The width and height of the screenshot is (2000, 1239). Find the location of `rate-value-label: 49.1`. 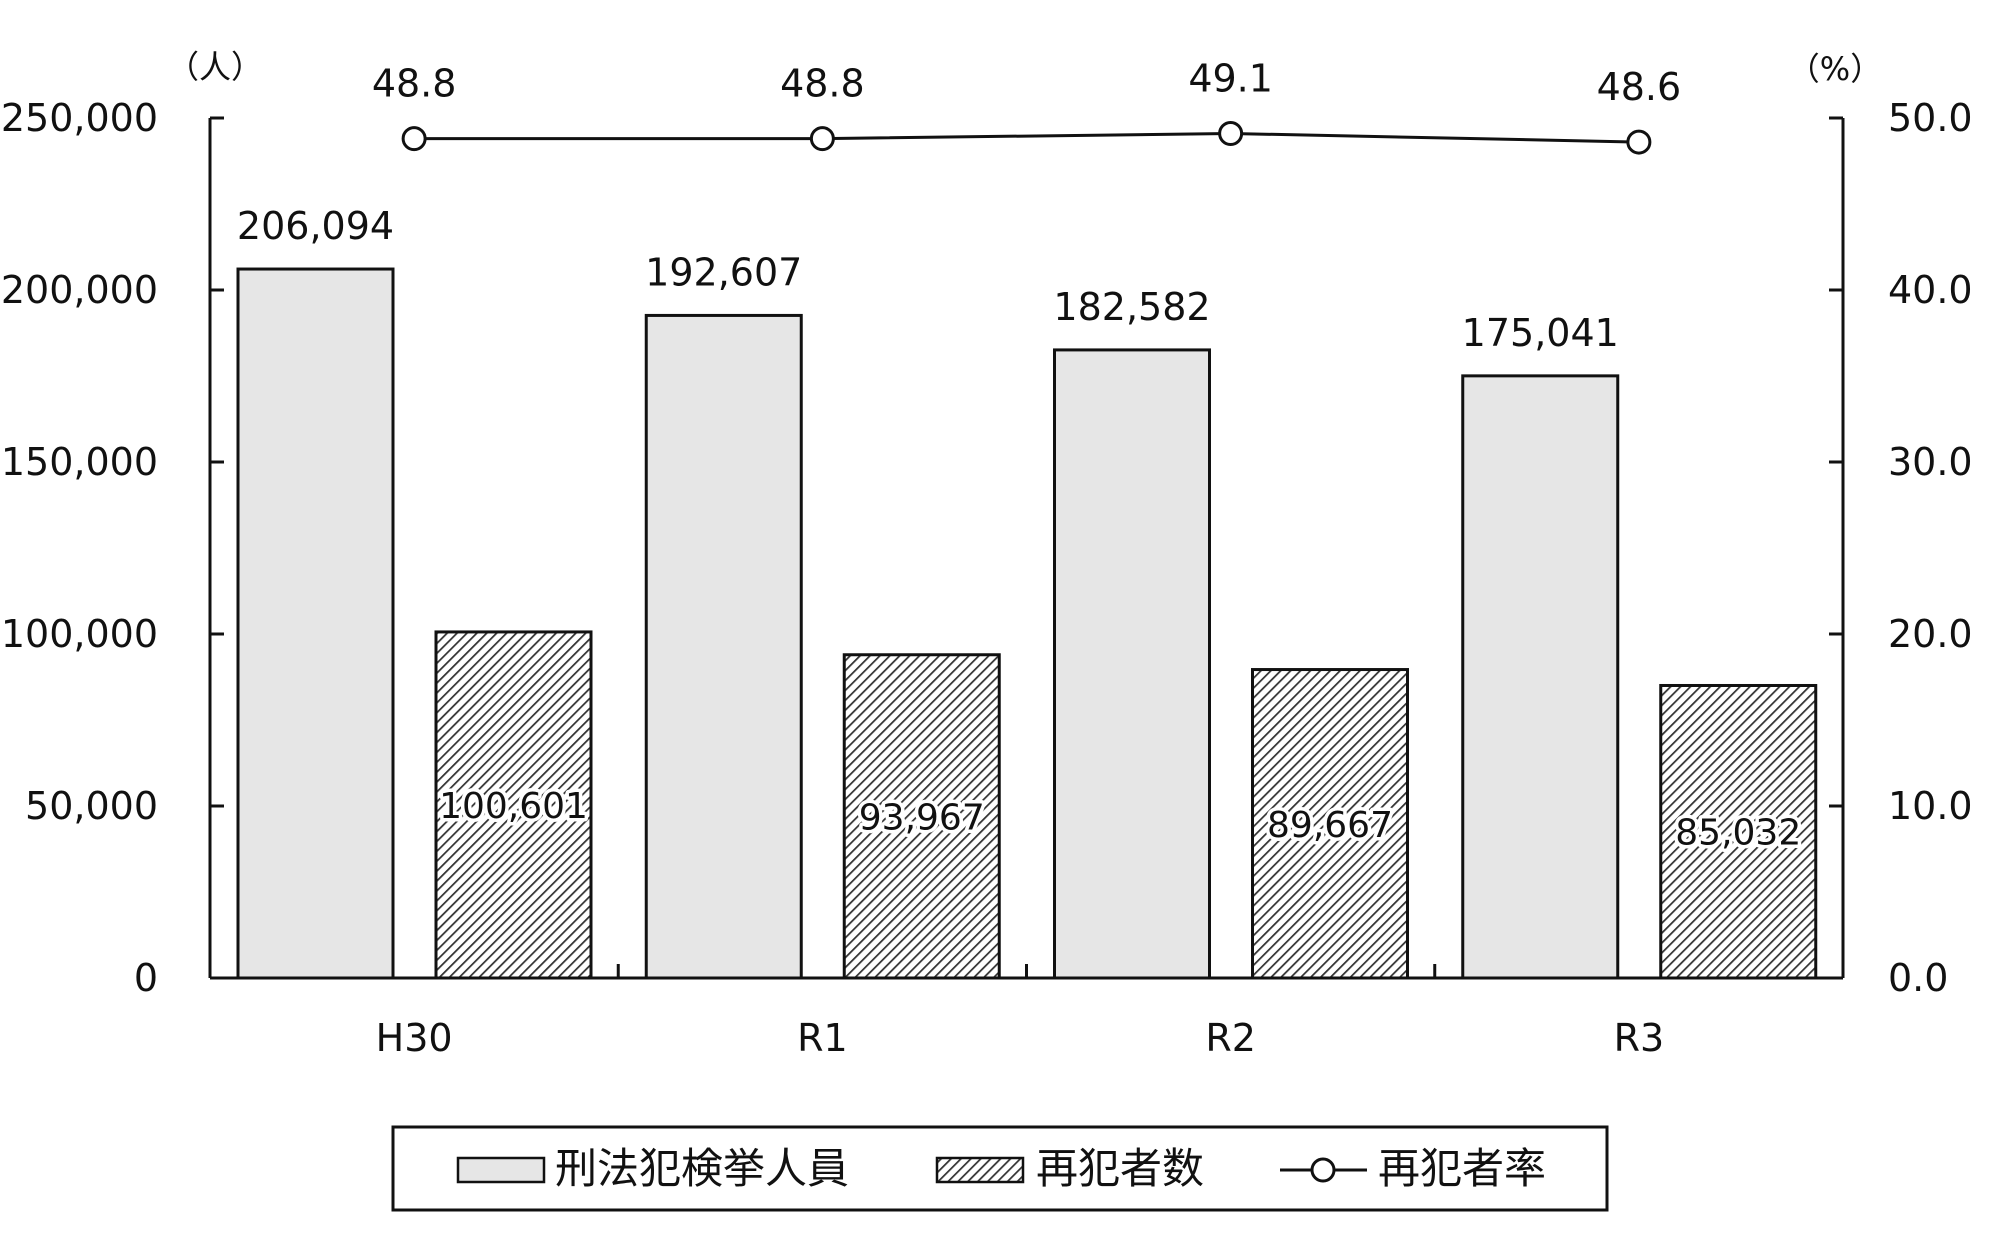

rate-value-label: 49.1 is located at coordinates (1230, 78).